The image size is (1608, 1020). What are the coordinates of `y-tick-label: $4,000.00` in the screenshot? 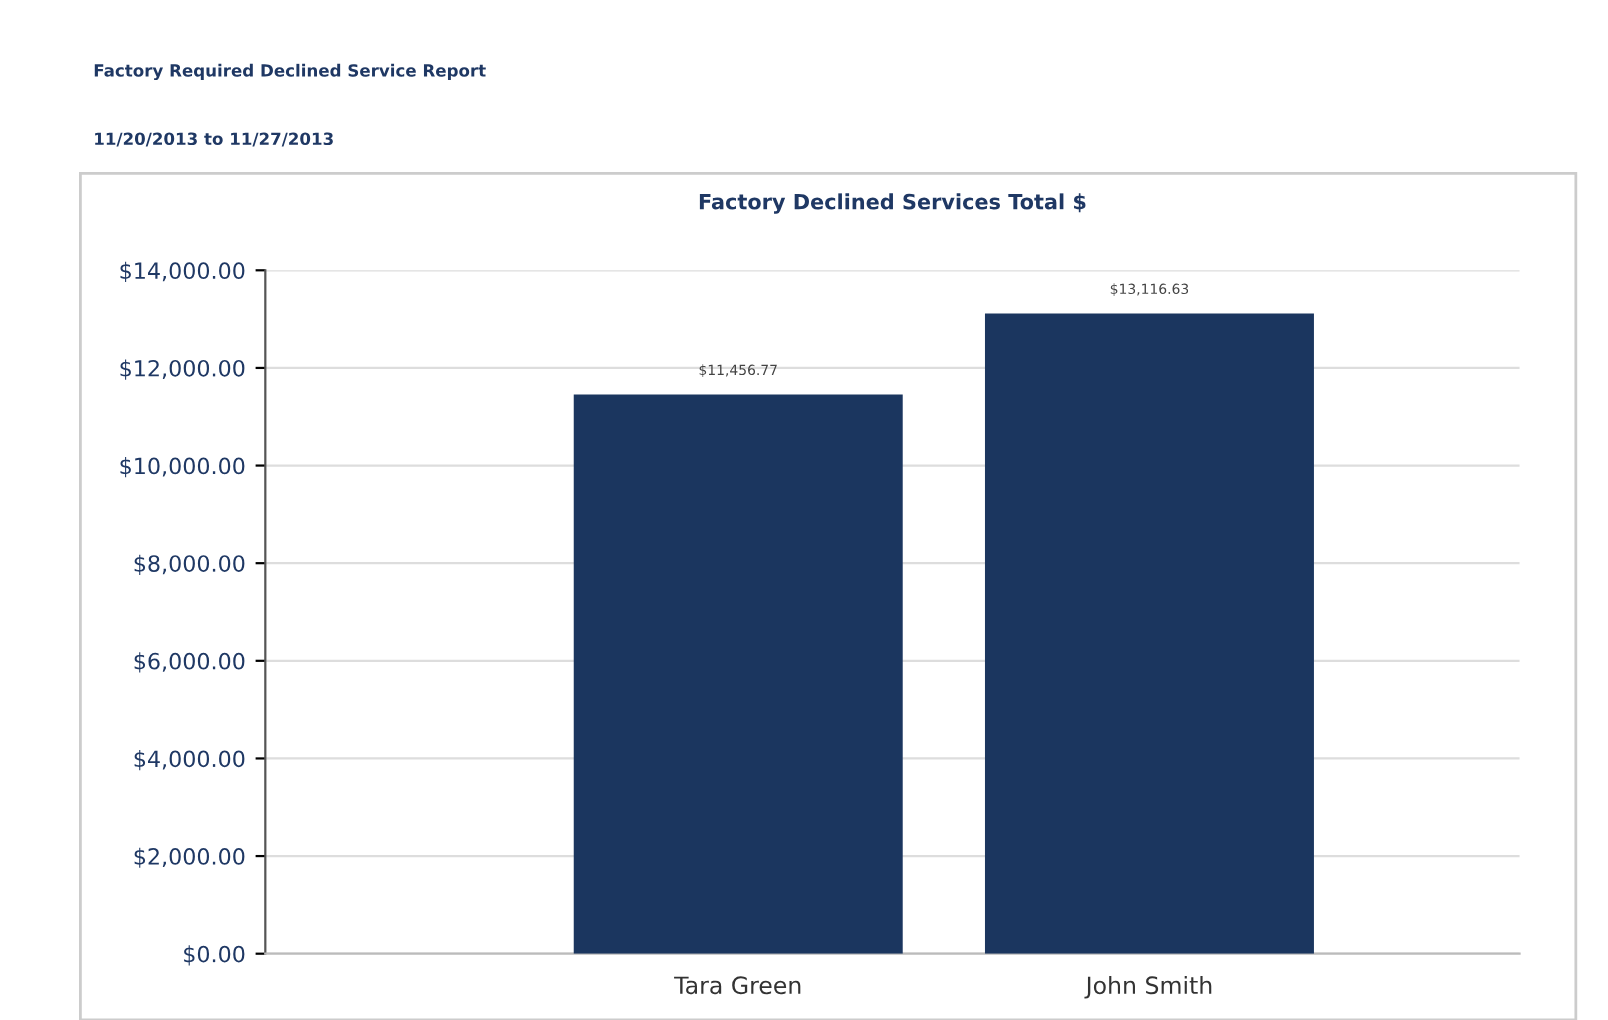 It's located at (189, 760).